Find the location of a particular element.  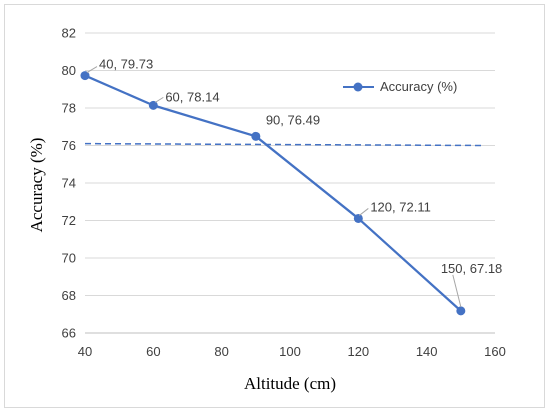

y-tick-72: 72 is located at coordinates (69, 220).